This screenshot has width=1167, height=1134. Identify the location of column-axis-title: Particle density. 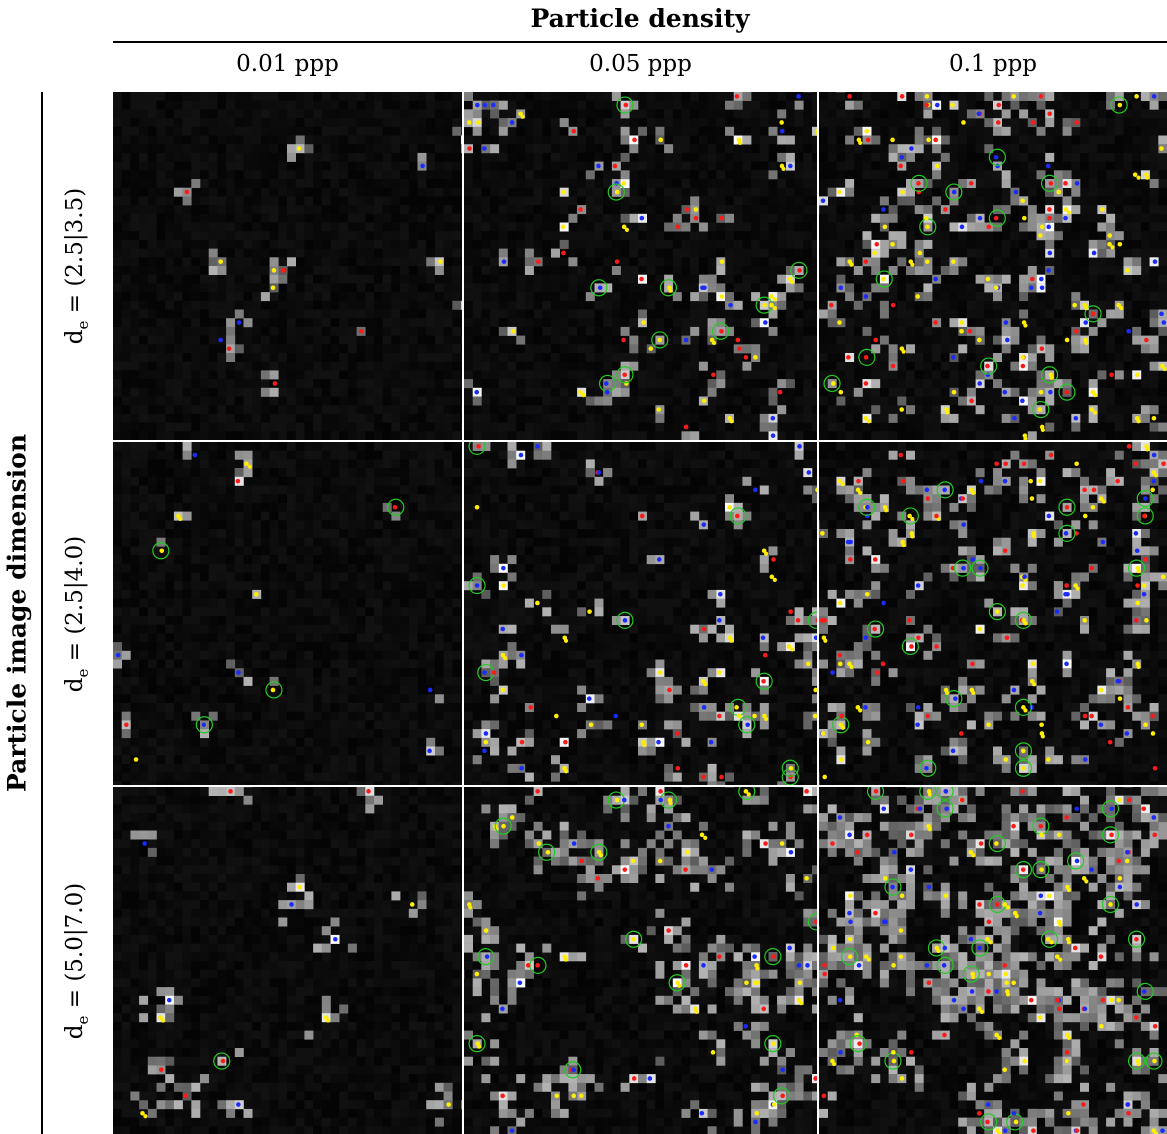
(640, 18).